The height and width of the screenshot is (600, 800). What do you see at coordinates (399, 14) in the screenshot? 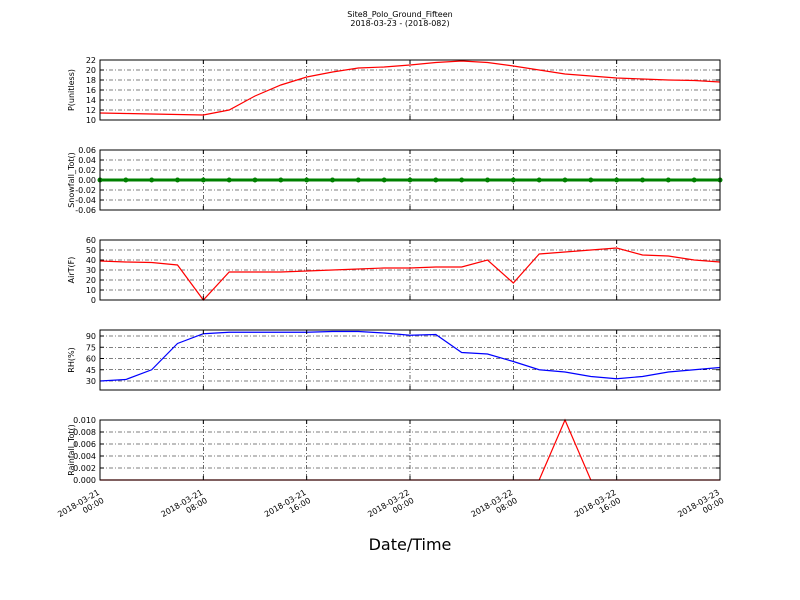
I see `chart-title: Site8_Polo_Ground_Fifteen` at bounding box center [399, 14].